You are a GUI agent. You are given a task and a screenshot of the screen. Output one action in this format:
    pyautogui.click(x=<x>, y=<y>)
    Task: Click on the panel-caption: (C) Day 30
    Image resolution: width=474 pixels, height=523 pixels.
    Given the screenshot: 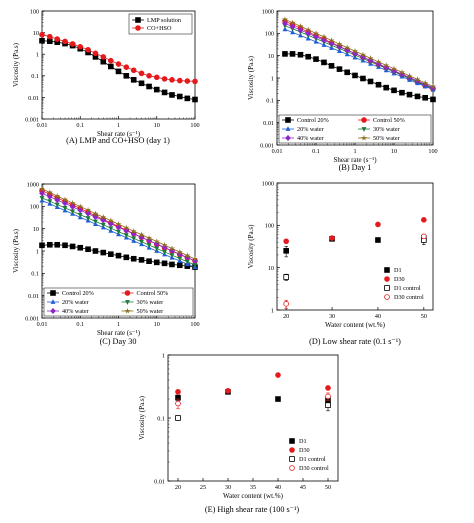 What is the action you would take?
    pyautogui.click(x=118, y=341)
    